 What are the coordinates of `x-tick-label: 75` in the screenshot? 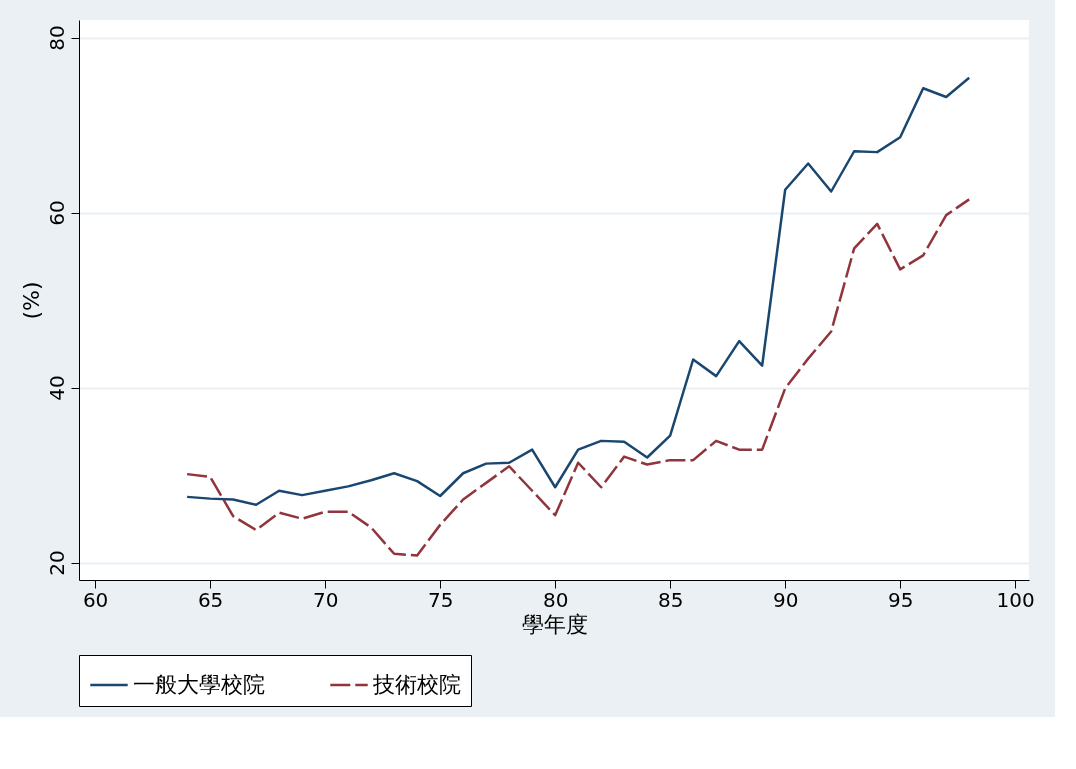 It's located at (440, 599).